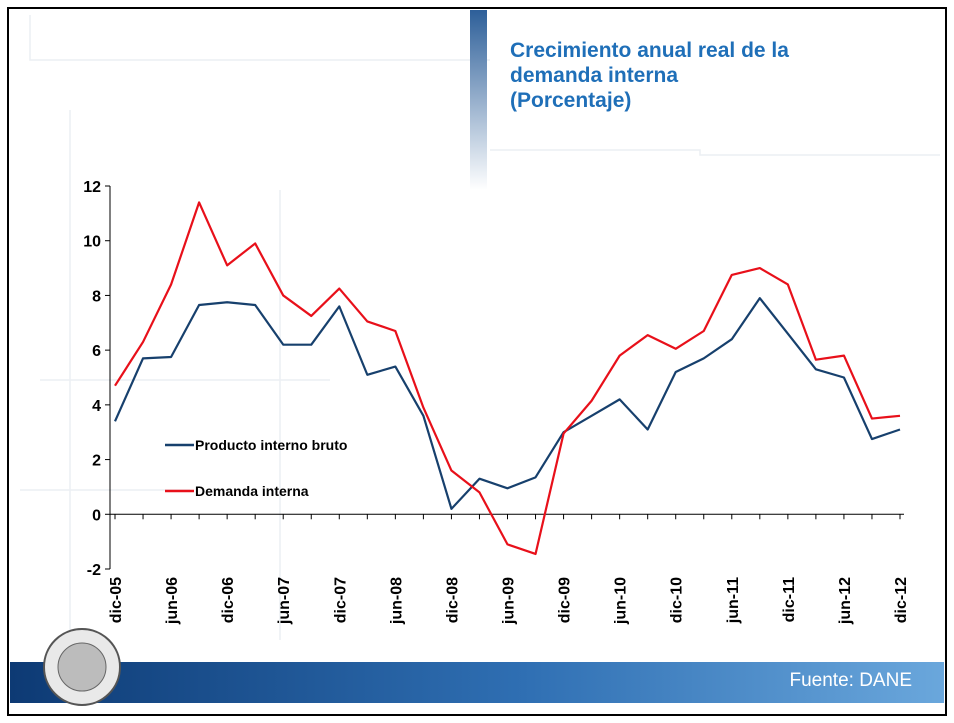 This screenshot has width=954, height=723. What do you see at coordinates (509, 601) in the screenshot?
I see `x-tick-label: jun-09` at bounding box center [509, 601].